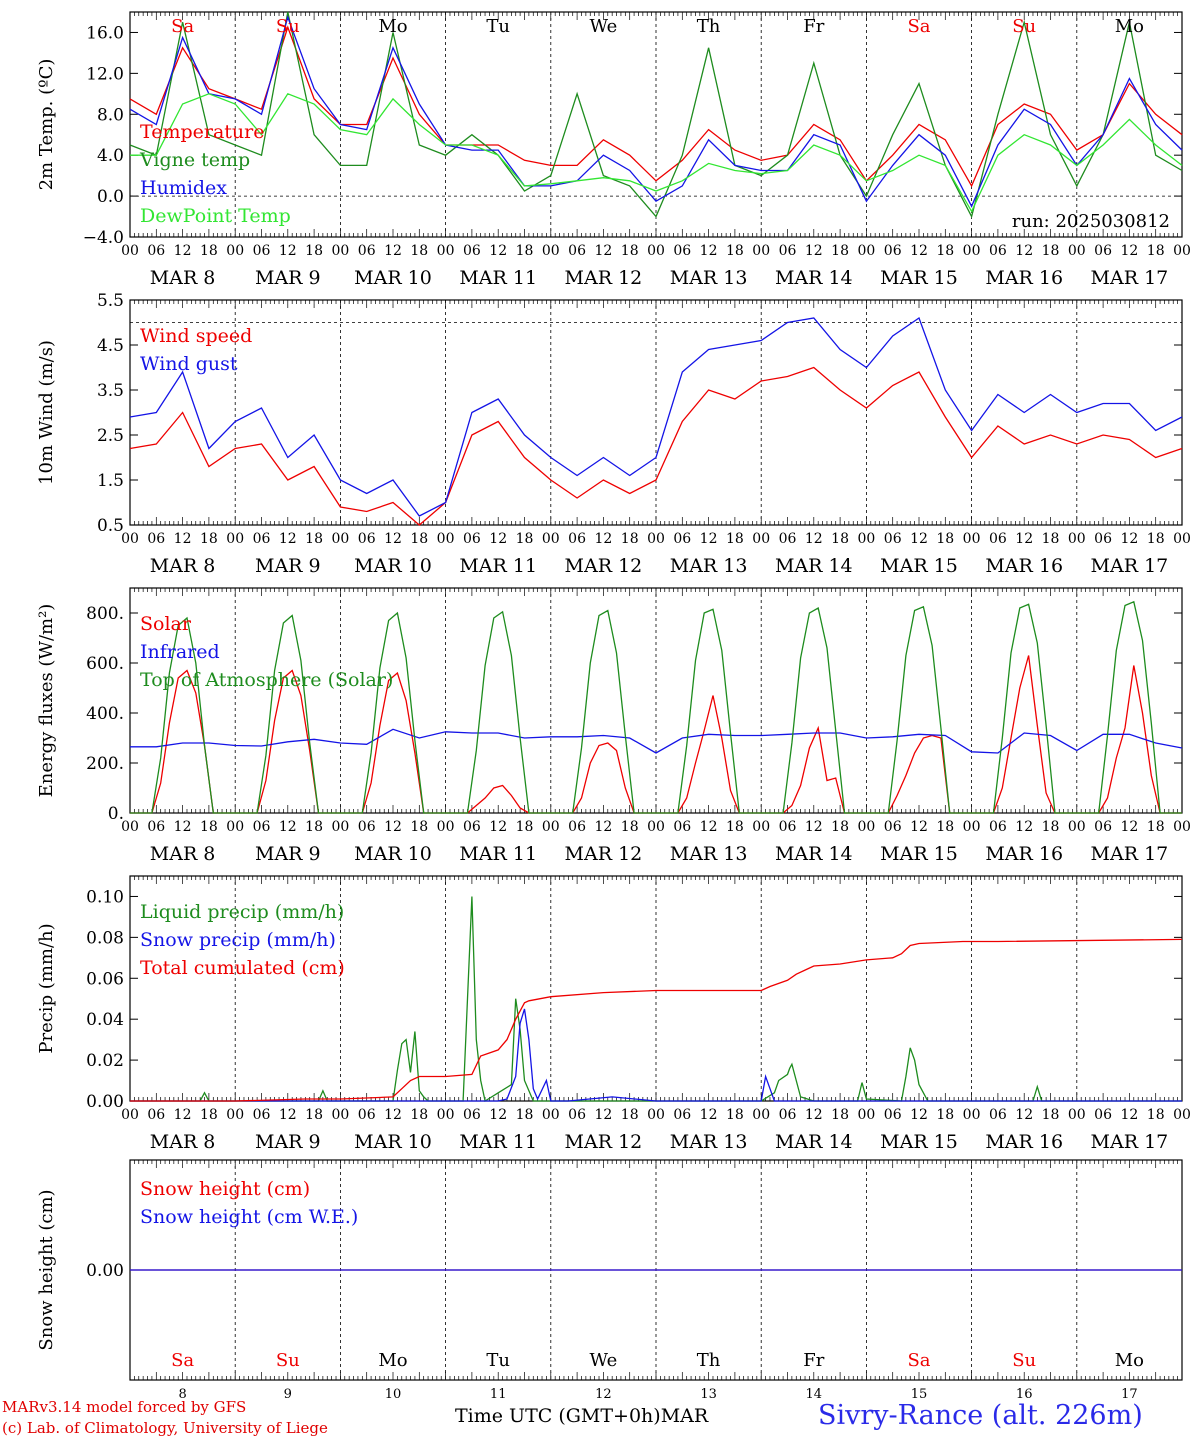 The image size is (1194, 1440). I want to click on legend-entry: Humidex, so click(183, 188).